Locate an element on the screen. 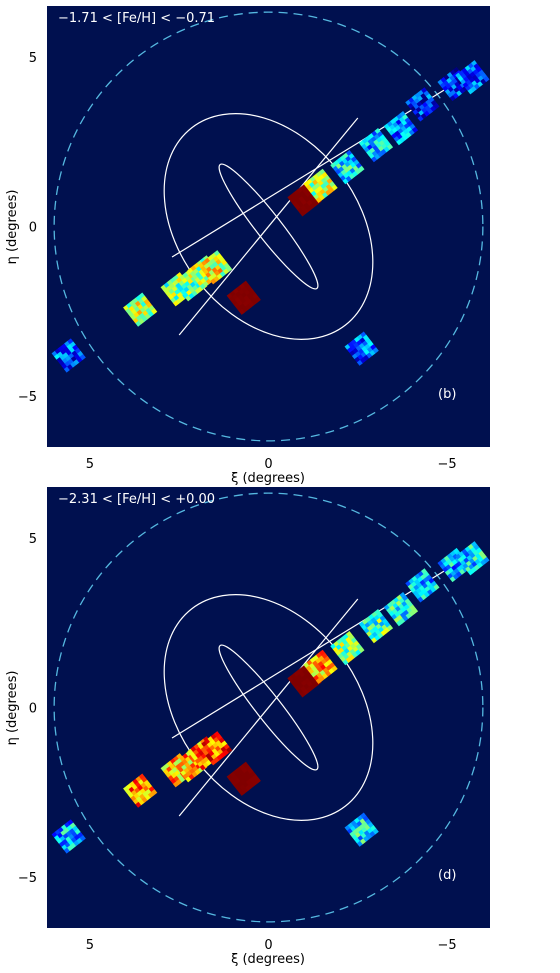 The height and width of the screenshot is (973, 560). panel-label: (b) is located at coordinates (447, 394).